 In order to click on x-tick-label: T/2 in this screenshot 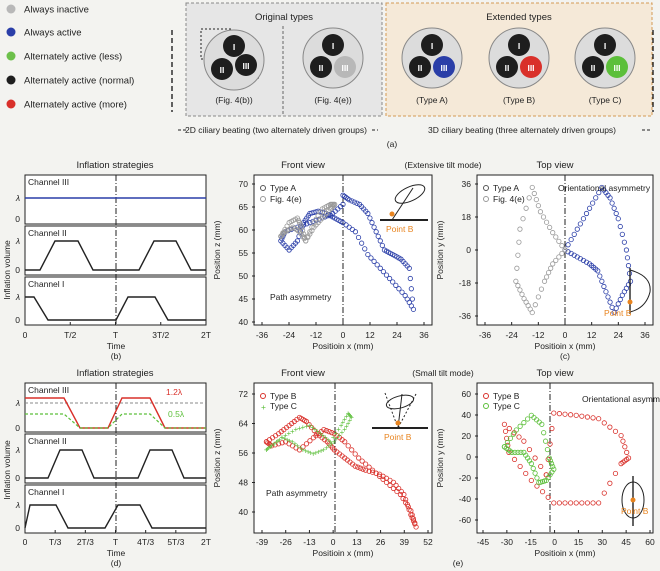, I will do `click(70, 335)`.